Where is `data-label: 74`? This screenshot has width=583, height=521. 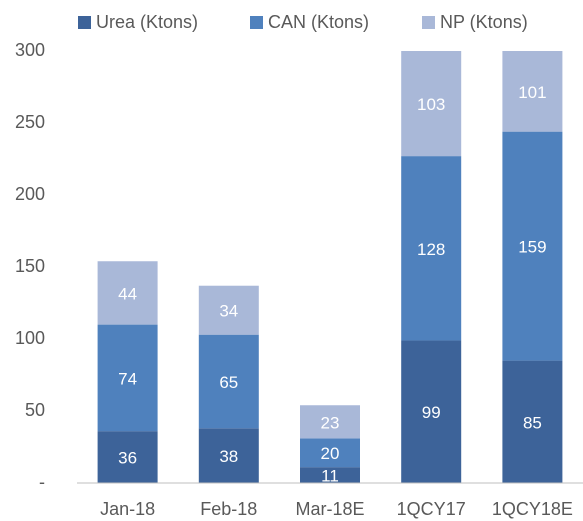
data-label: 74 is located at coordinates (127, 378).